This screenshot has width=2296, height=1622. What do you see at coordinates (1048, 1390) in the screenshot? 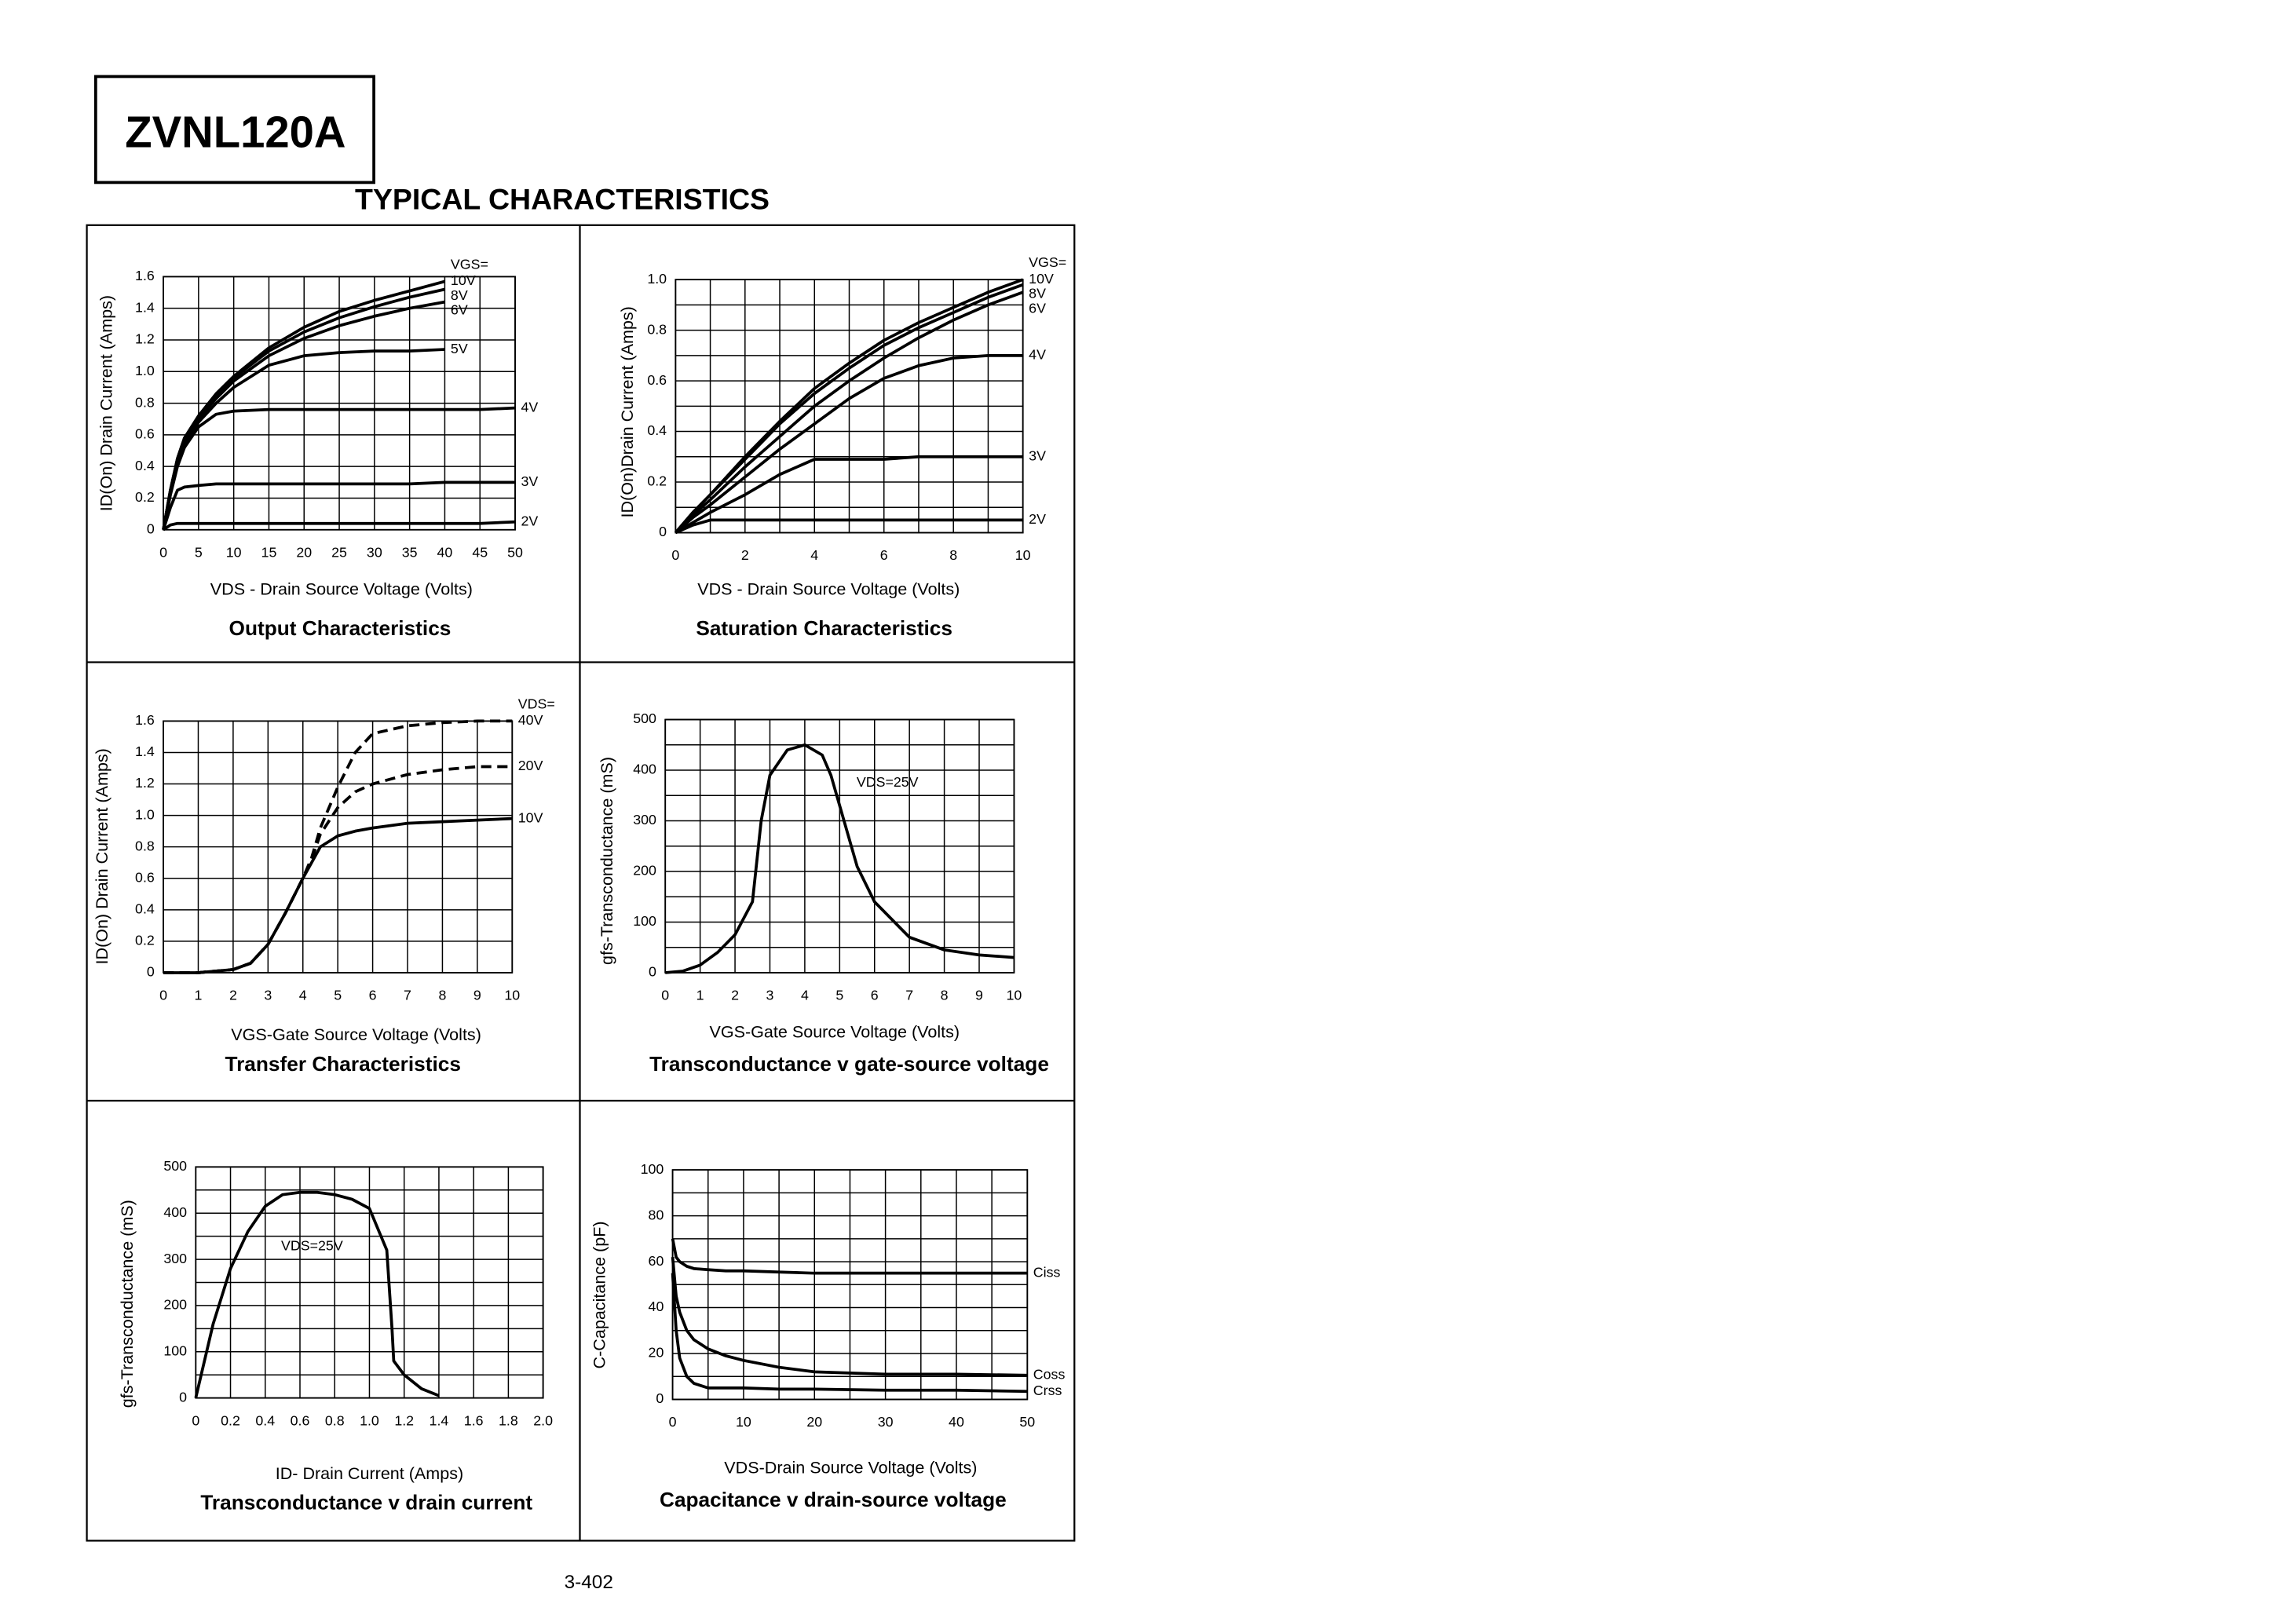
I see `series-label: Crss` at bounding box center [1048, 1390].